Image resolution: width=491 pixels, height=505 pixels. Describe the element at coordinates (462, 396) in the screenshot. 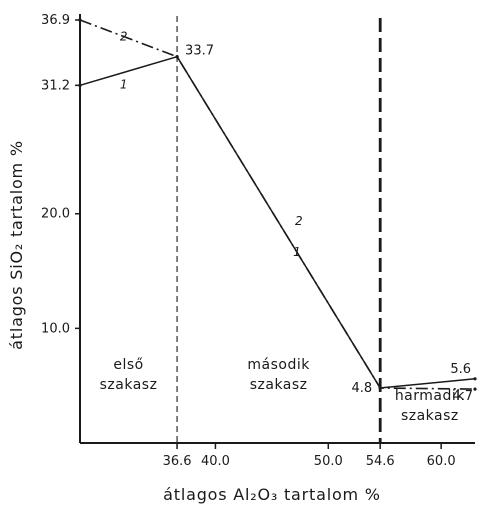

I see `point-label-4: 4.7` at that location.